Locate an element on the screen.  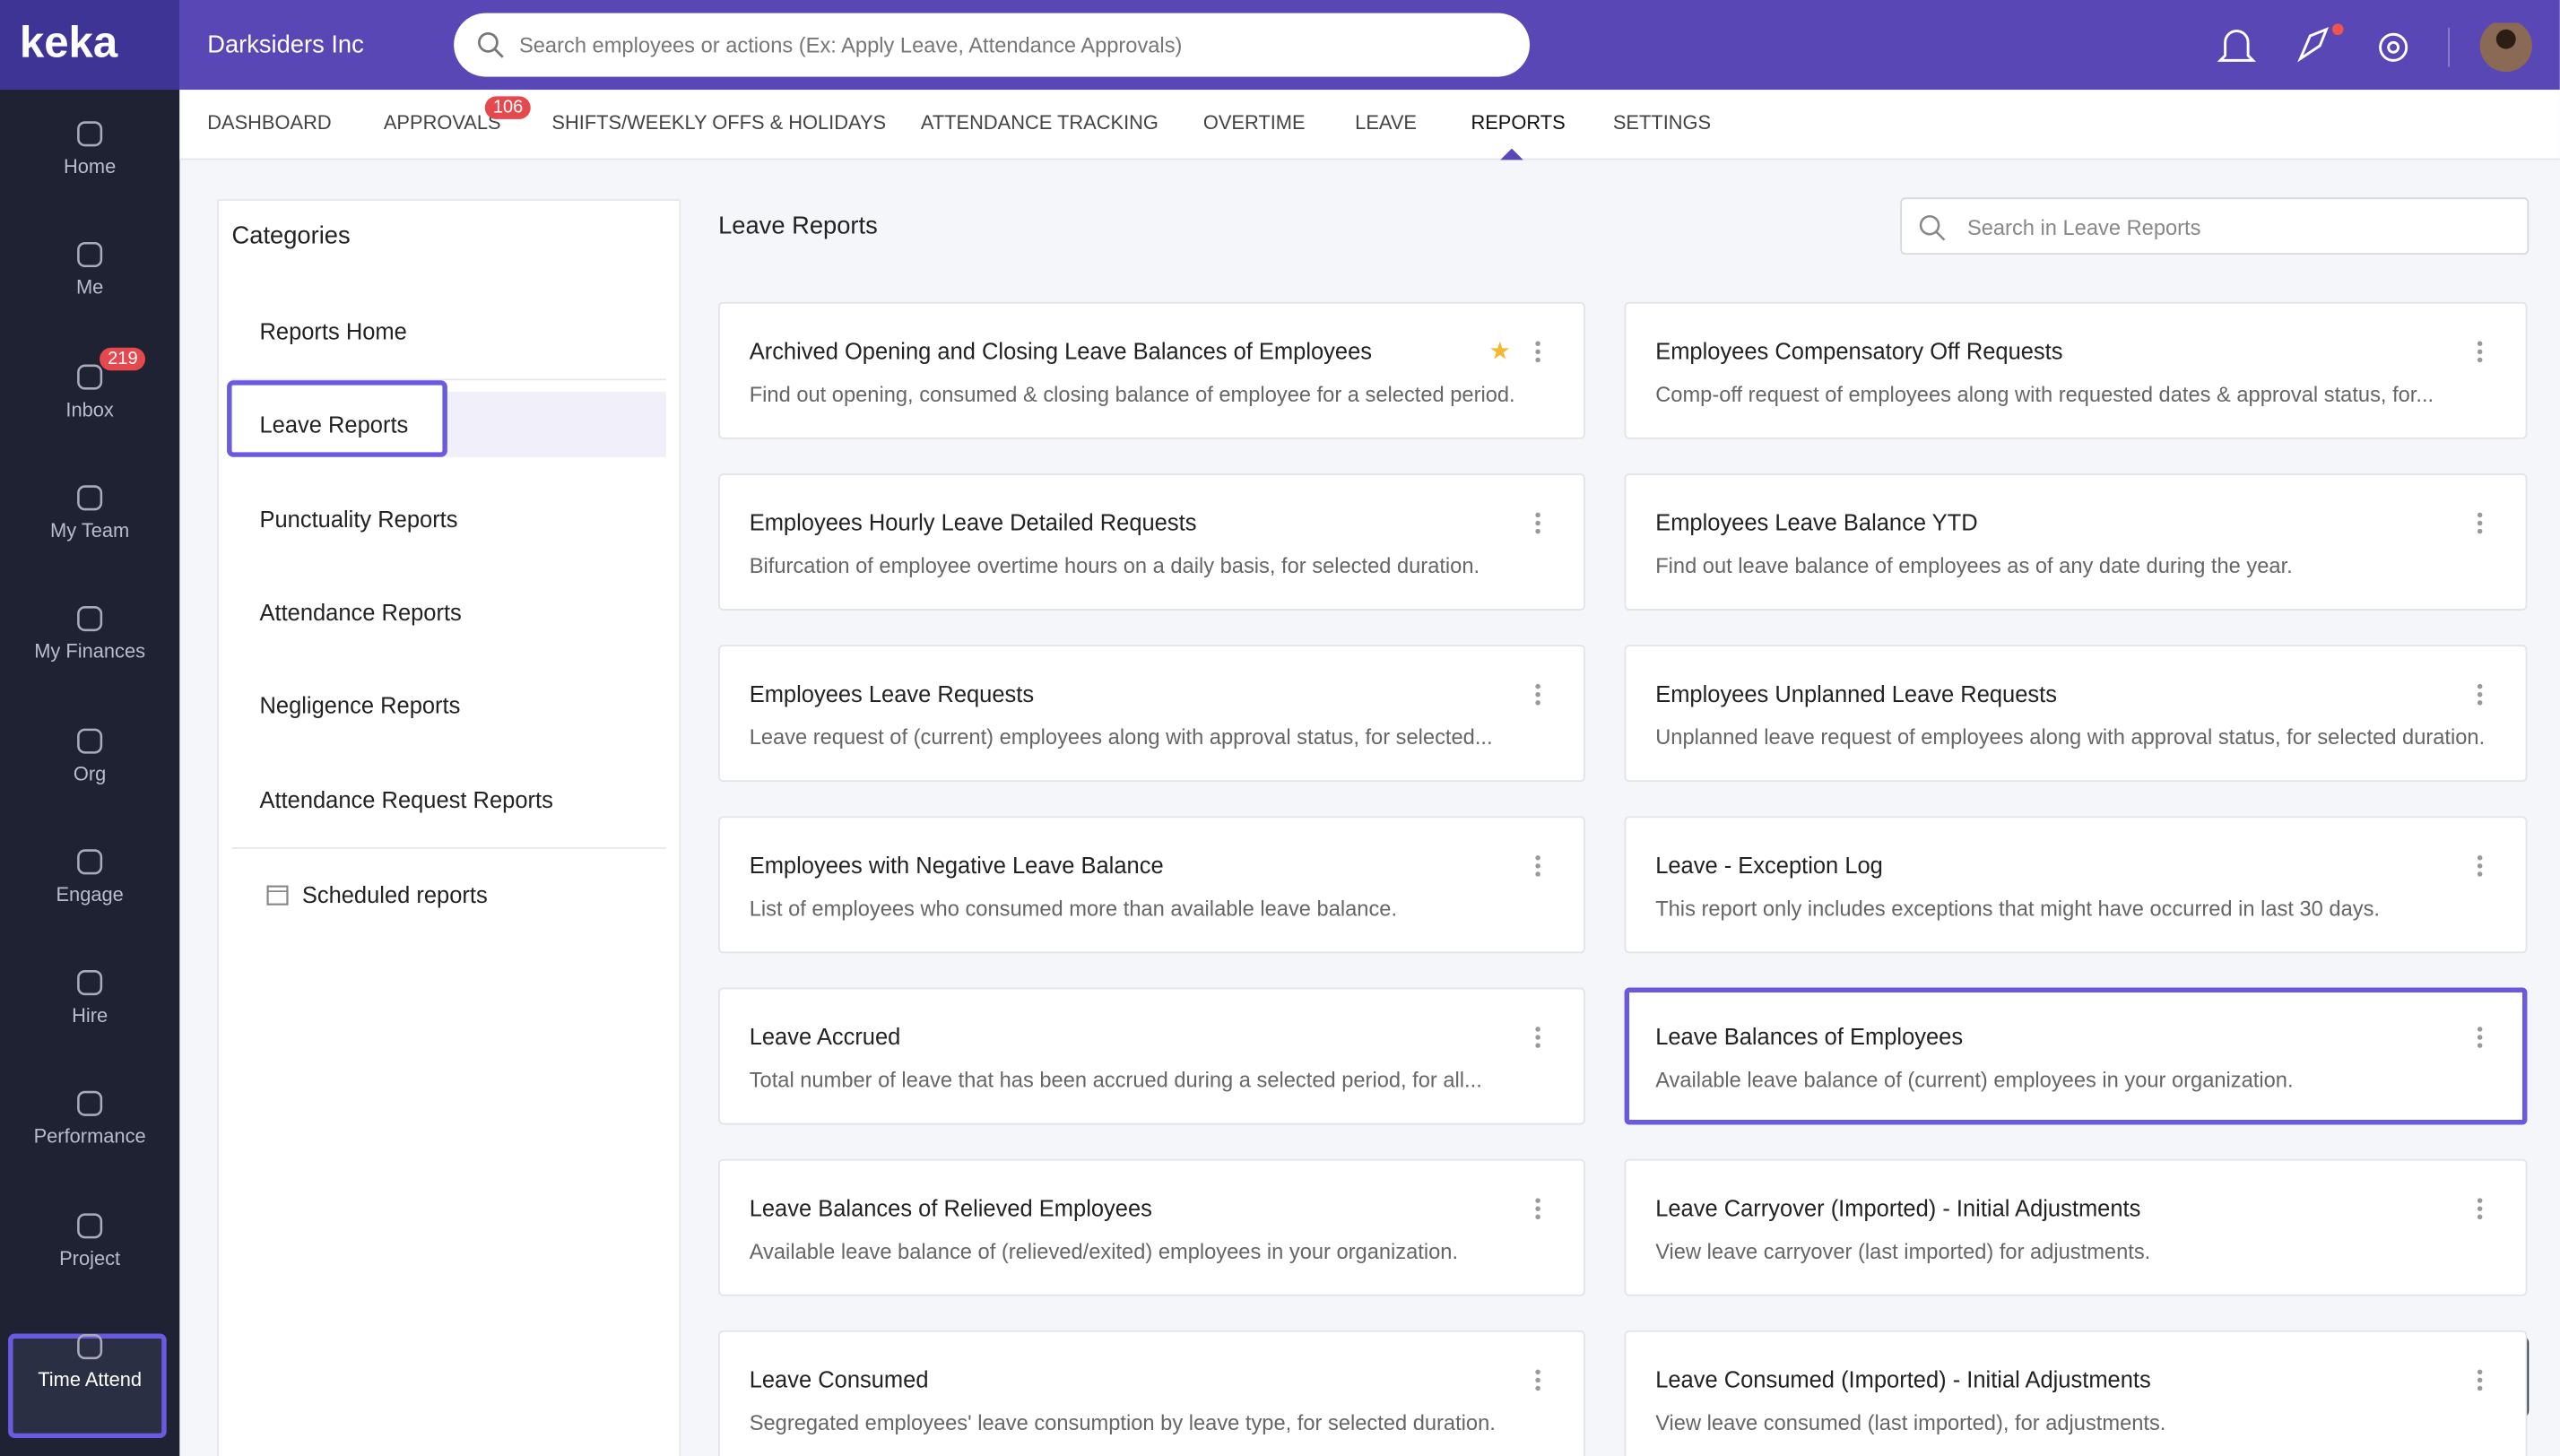
tab: REPORTS is located at coordinates (1518, 122).